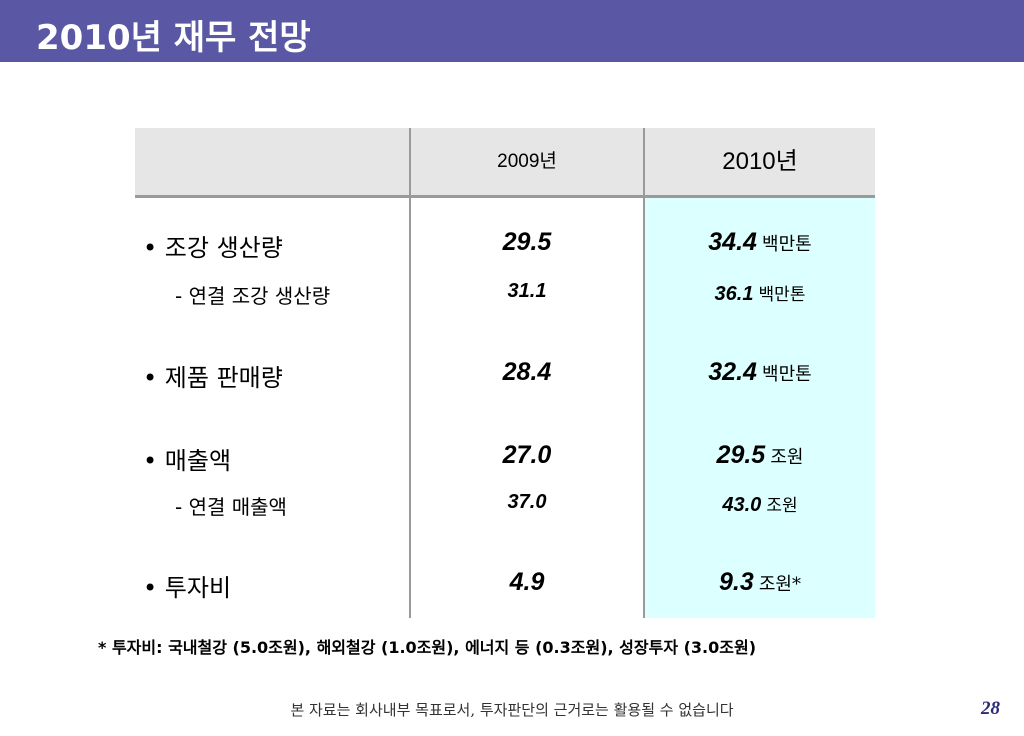 Image resolution: width=1024 pixels, height=736 pixels. What do you see at coordinates (732, 242) in the screenshot?
I see `value-2010-number: 34.4` at bounding box center [732, 242].